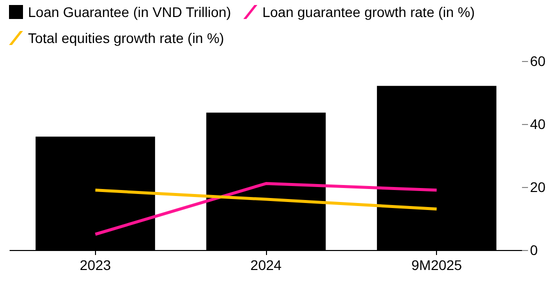 This screenshot has width=558, height=286. I want to click on legend-label: Loan Guarantee (in VND Trillion), so click(130, 12).